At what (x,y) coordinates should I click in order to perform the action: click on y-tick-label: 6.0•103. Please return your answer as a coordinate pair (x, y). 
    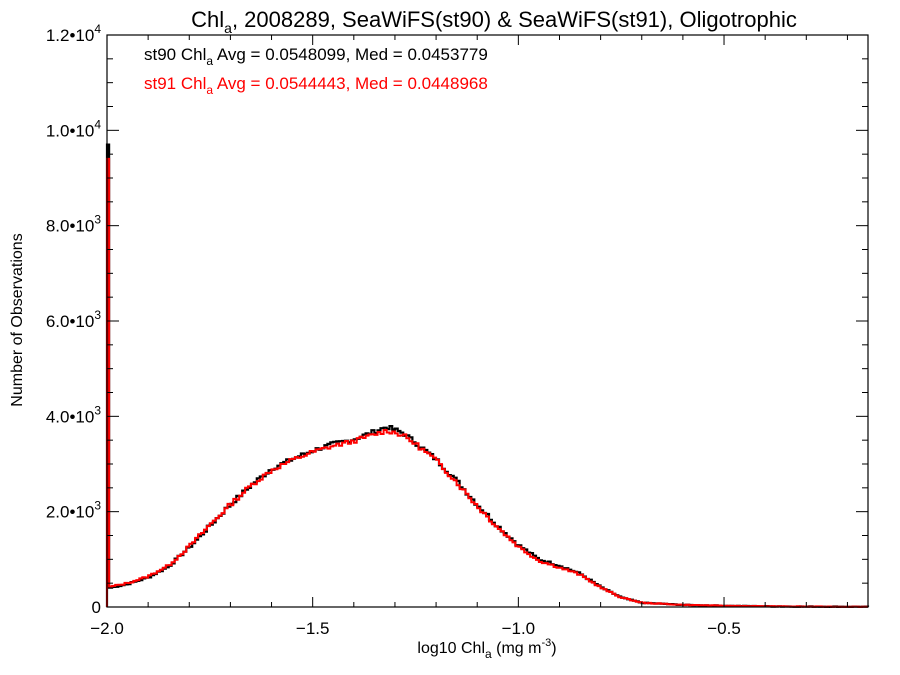
    Looking at the image, I should click on (74, 319).